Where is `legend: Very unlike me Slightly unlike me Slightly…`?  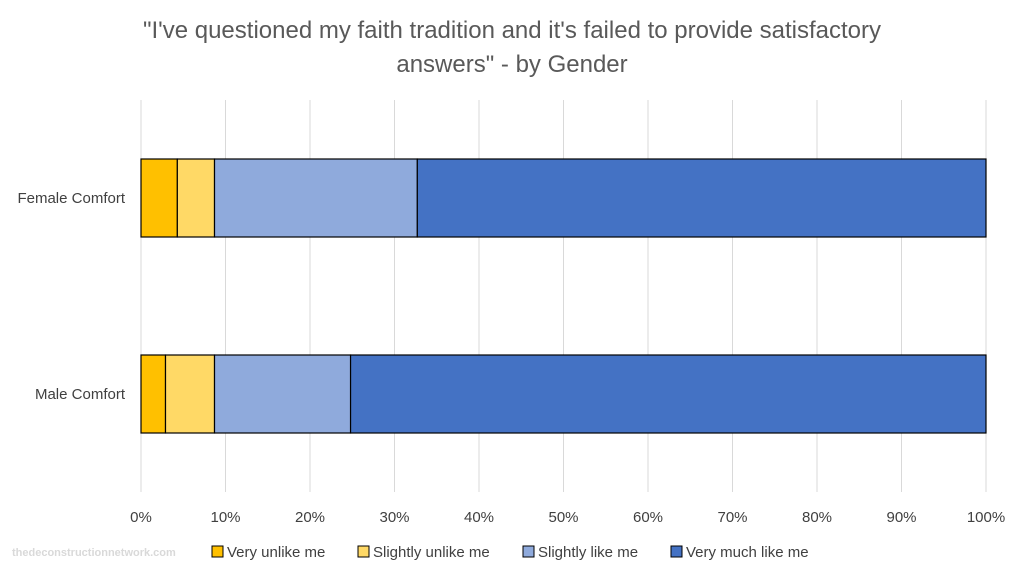 legend: Very unlike me Slightly unlike me Slightly… is located at coordinates (510, 552).